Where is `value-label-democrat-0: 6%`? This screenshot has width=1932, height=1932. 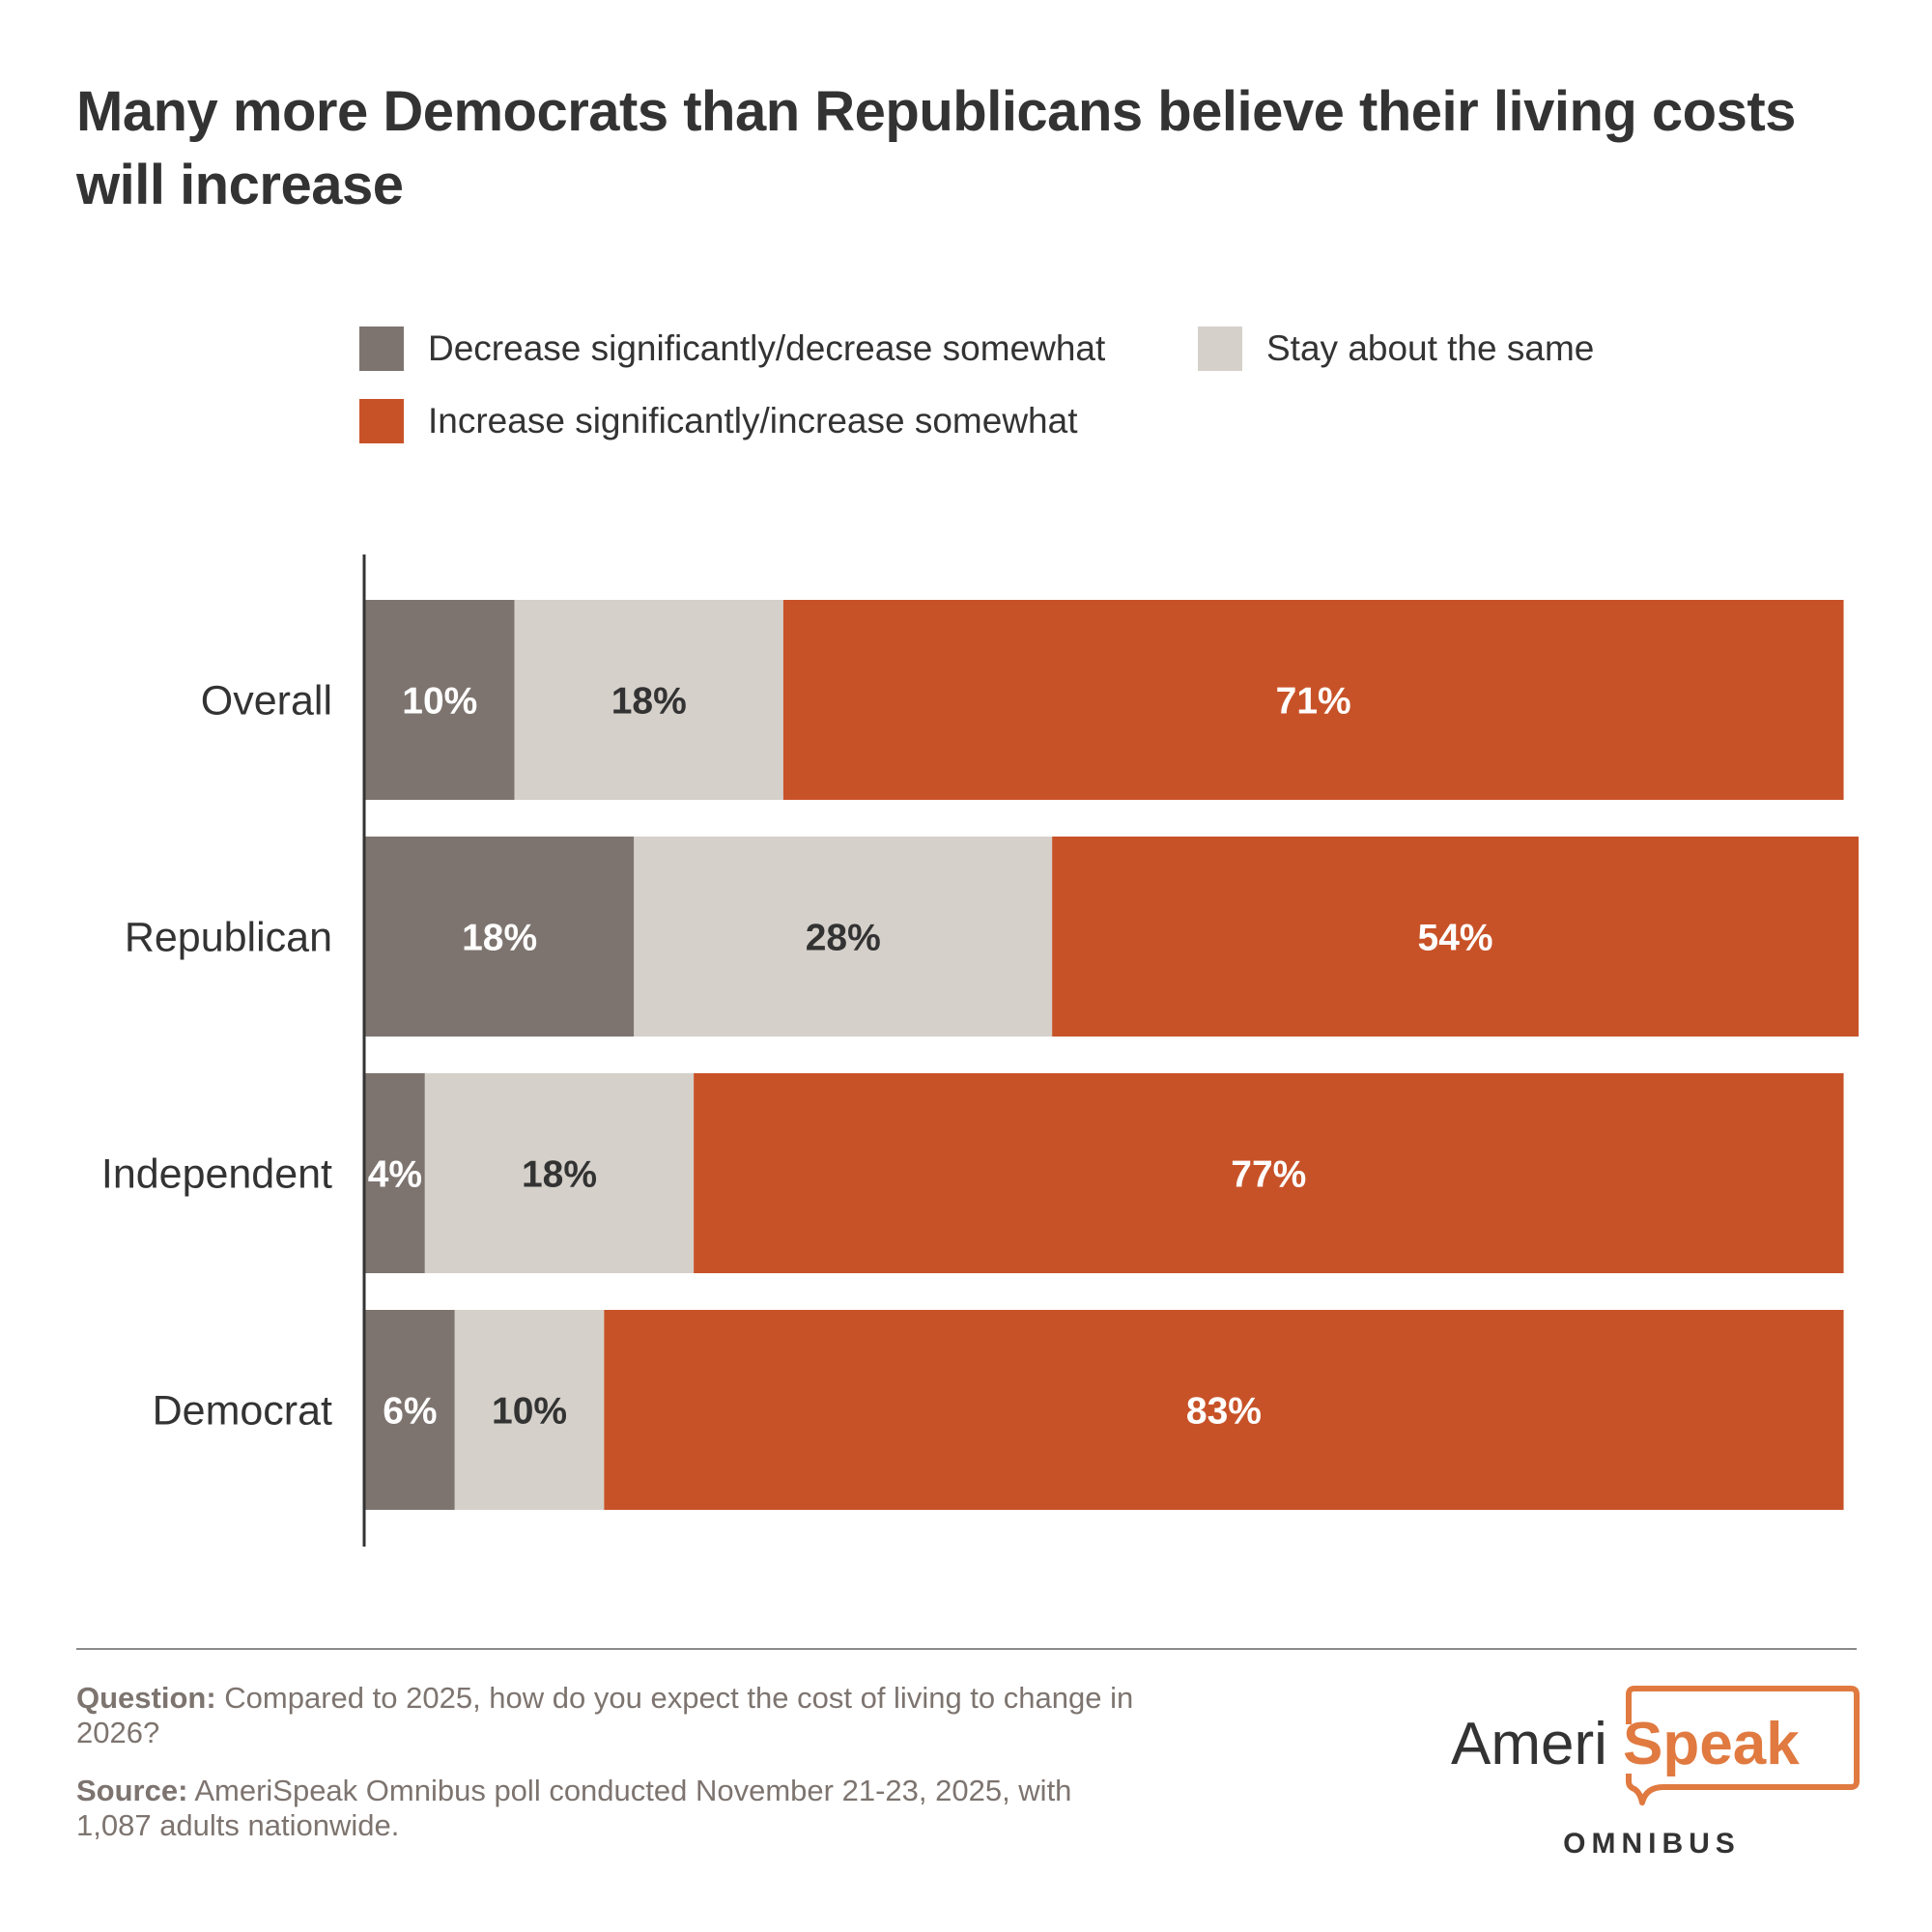 value-label-democrat-0: 6% is located at coordinates (410, 1412).